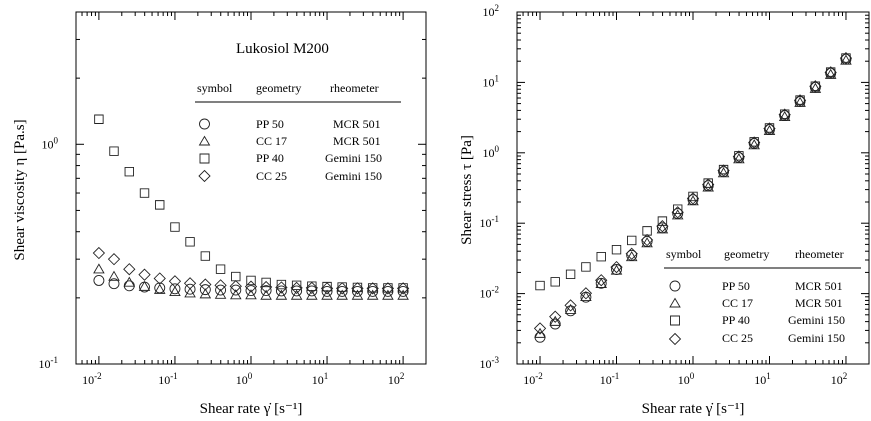 Image resolution: width=871 pixels, height=421 pixels. Describe the element at coordinates (282, 49) in the screenshot. I see `chart-title: Lukosiol M200` at that location.